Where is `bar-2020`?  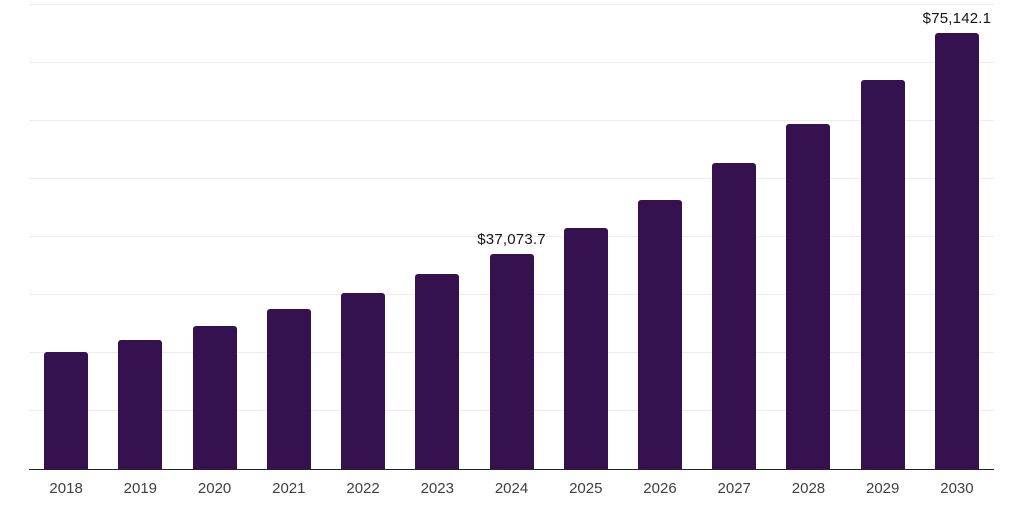 bar-2020 is located at coordinates (214, 397).